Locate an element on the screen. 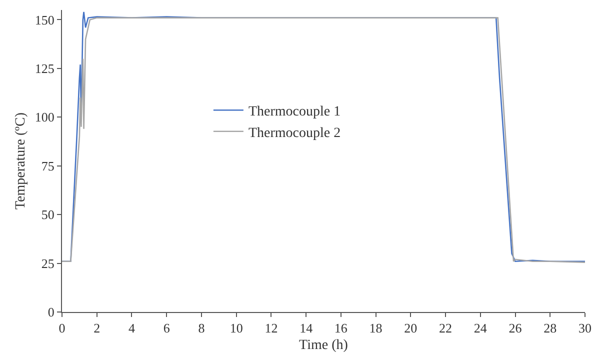  x-tick-label: 2 is located at coordinates (97, 328).